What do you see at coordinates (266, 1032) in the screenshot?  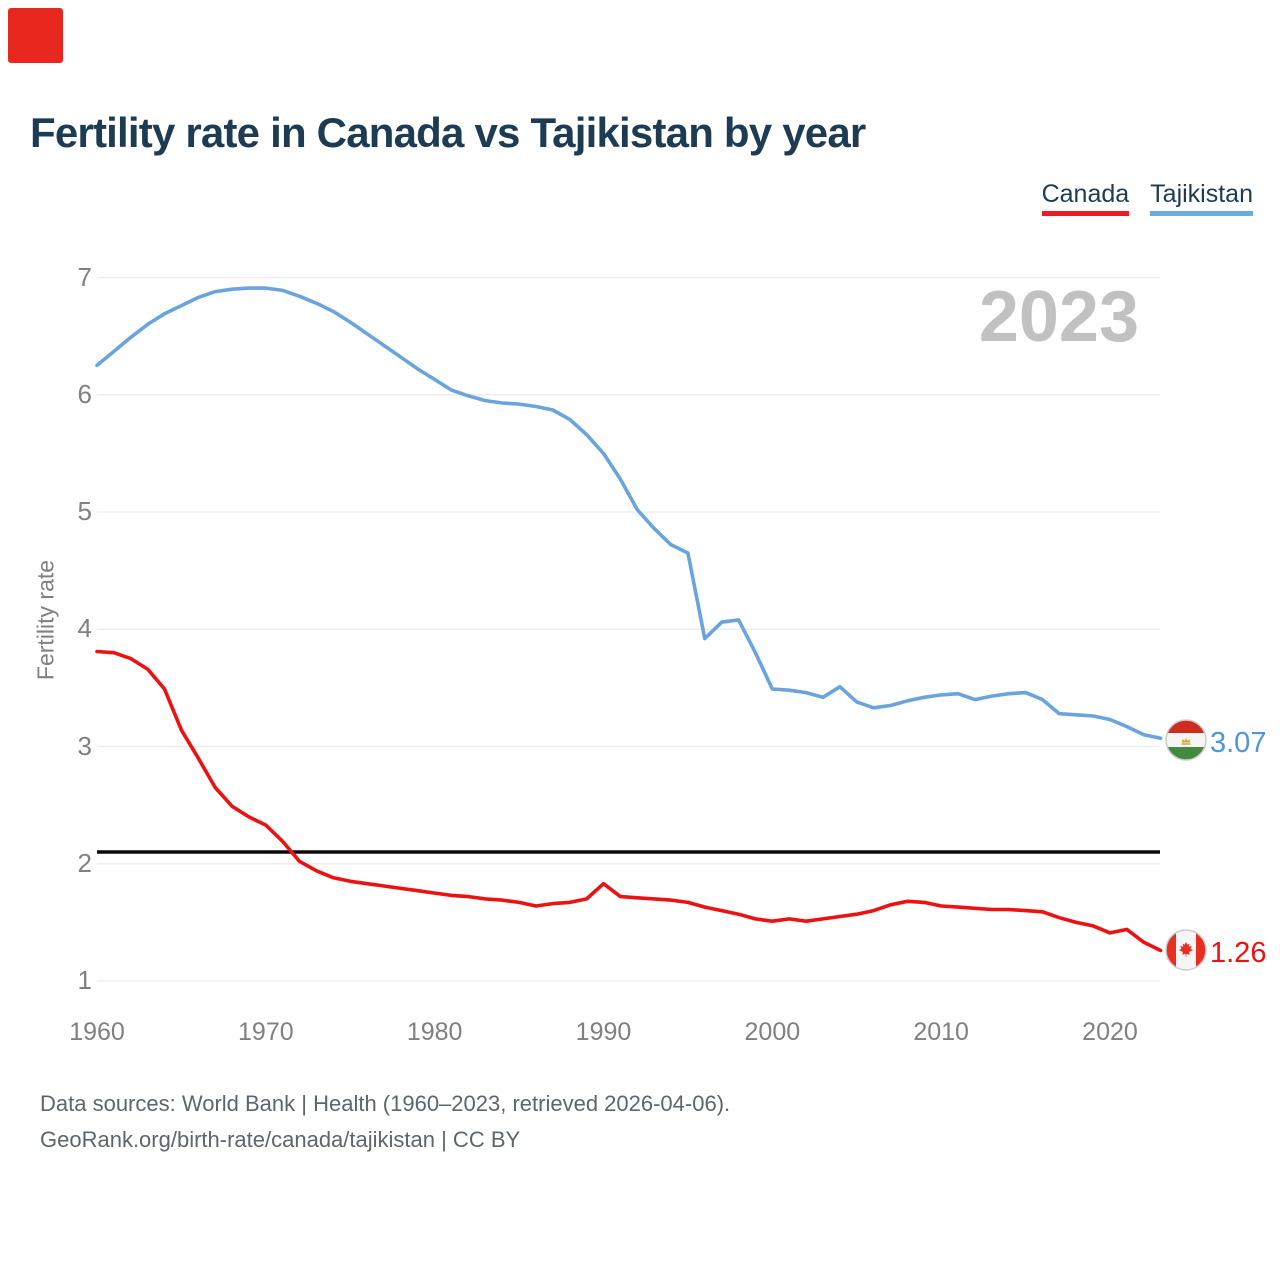 I see `x-tick-label: 1970` at bounding box center [266, 1032].